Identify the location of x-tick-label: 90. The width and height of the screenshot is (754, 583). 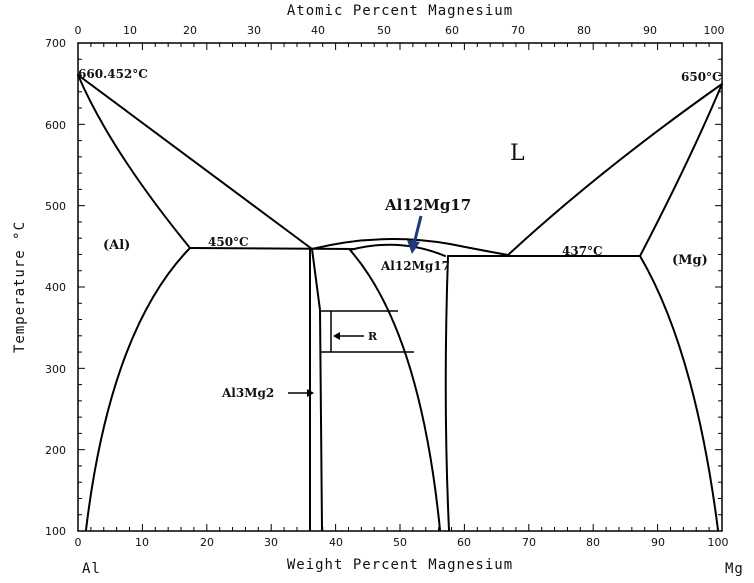
(658, 542).